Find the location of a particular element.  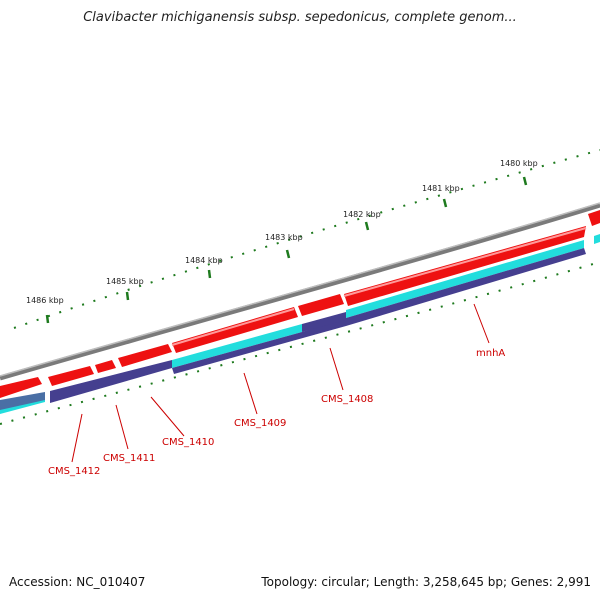

scale-label-1482: 1482 kbp is located at coordinates (362, 214).